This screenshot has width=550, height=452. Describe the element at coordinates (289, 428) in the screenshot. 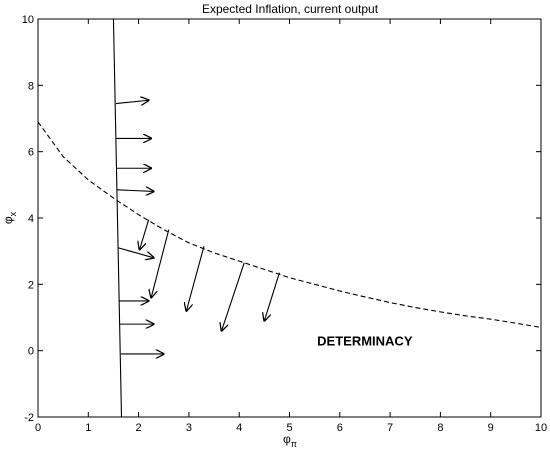

I see `x-tick-label: 5` at that location.